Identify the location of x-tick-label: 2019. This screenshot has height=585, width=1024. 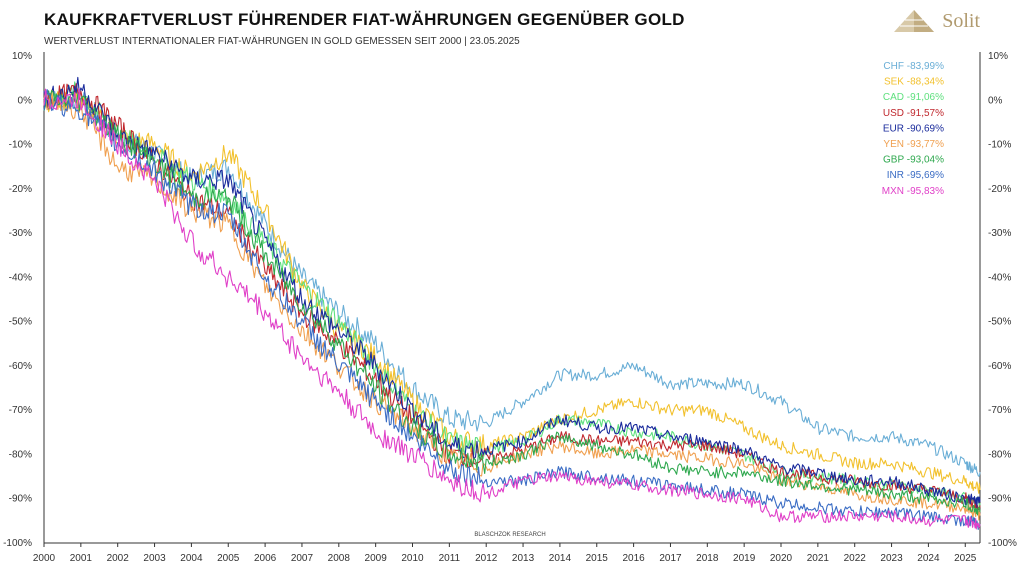
(744, 558).